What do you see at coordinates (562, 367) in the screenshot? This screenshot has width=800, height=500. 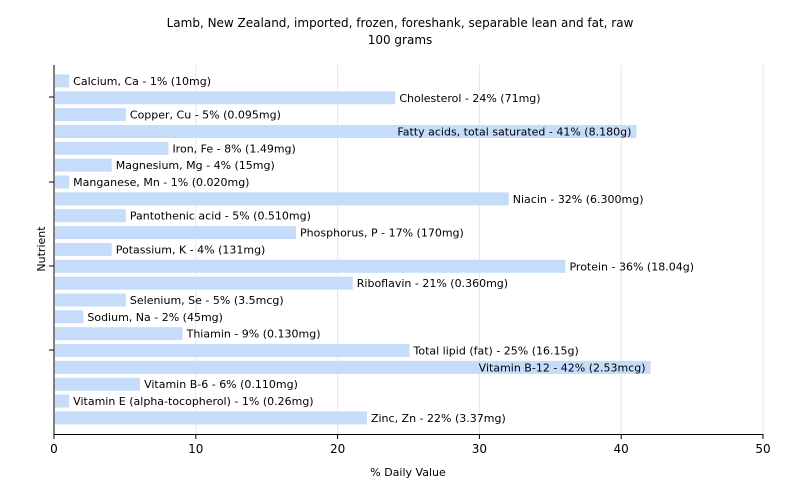 I see `bar-label: Vitamin B-12 - 42% (2.53mcg)` at bounding box center [562, 367].